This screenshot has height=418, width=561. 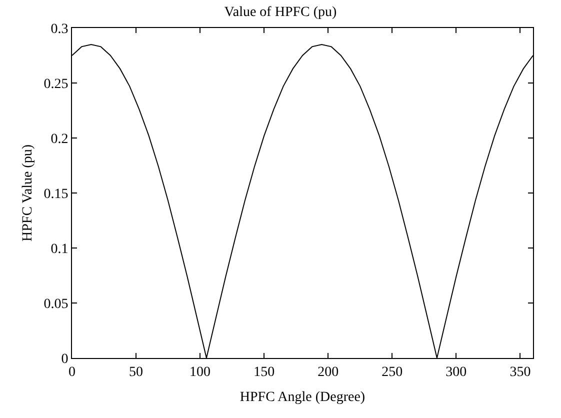 What do you see at coordinates (392, 372) in the screenshot?
I see `x-tick-label: 250` at bounding box center [392, 372].